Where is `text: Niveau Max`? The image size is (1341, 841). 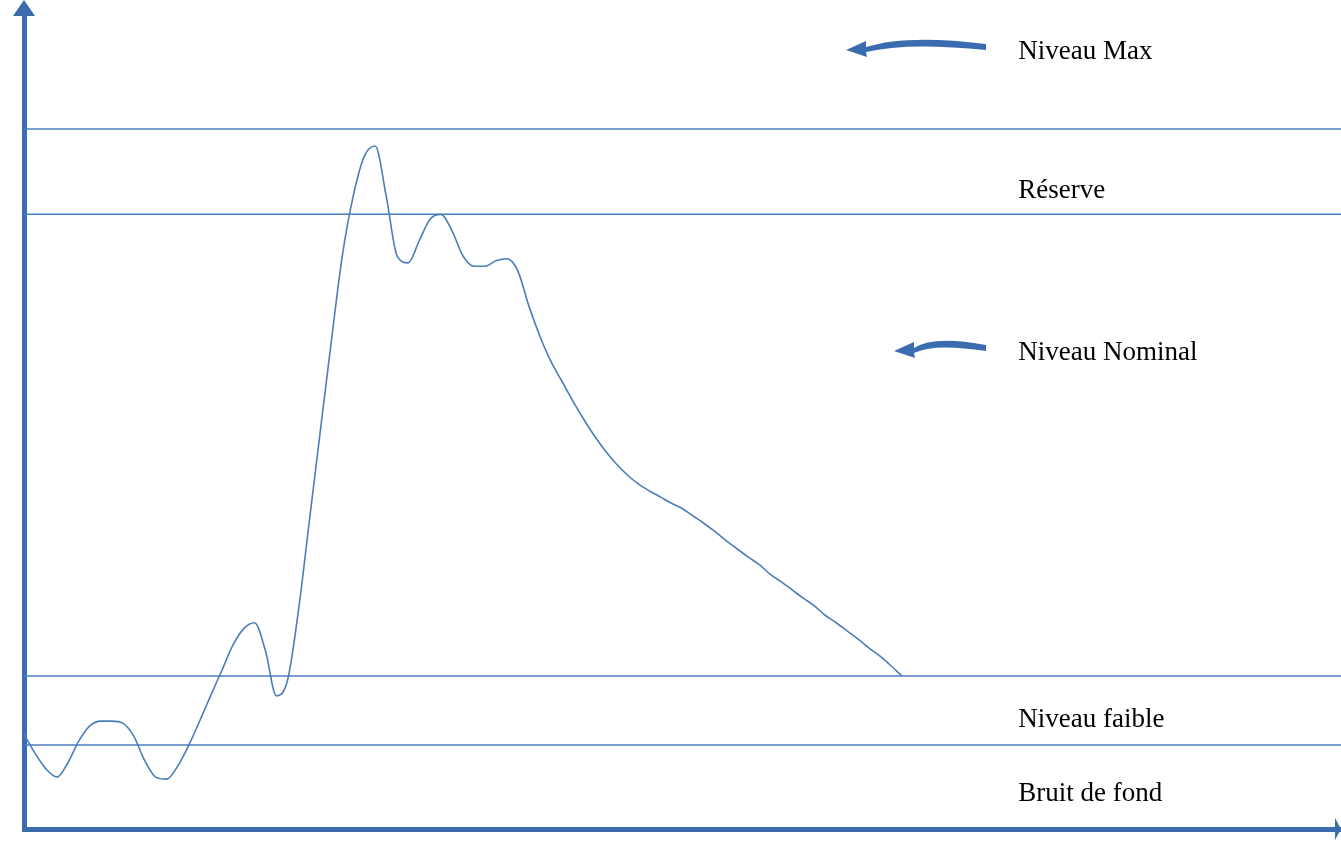 text: Niveau Max is located at coordinates (1085, 51).